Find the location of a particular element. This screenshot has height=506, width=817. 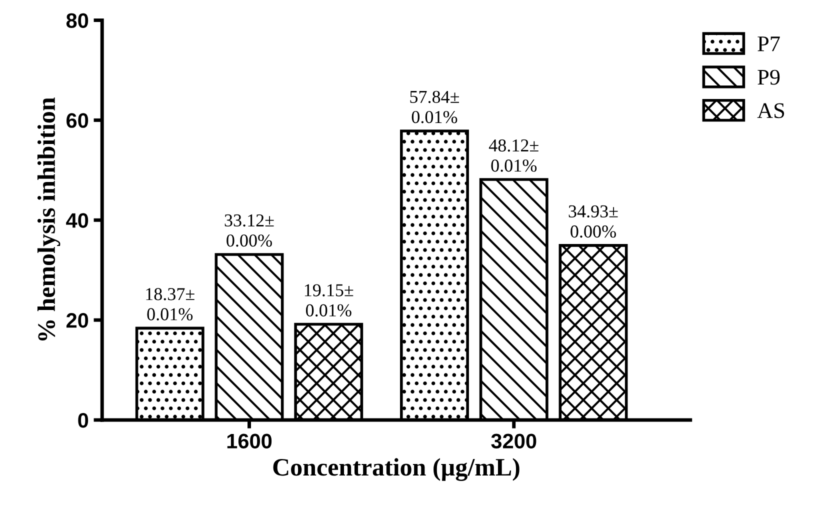

x-tick-label: 1600 is located at coordinates (249, 441).